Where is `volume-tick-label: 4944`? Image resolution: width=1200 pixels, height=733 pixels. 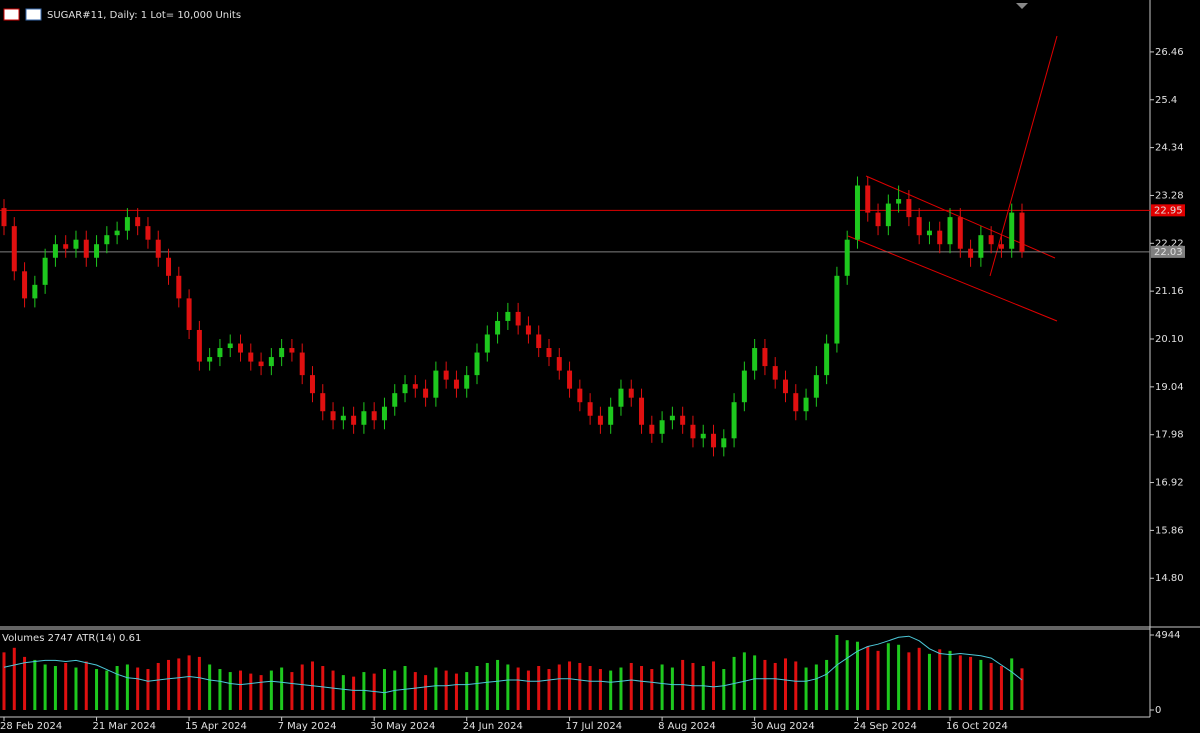 volume-tick-label: 4944 is located at coordinates (1167, 635).